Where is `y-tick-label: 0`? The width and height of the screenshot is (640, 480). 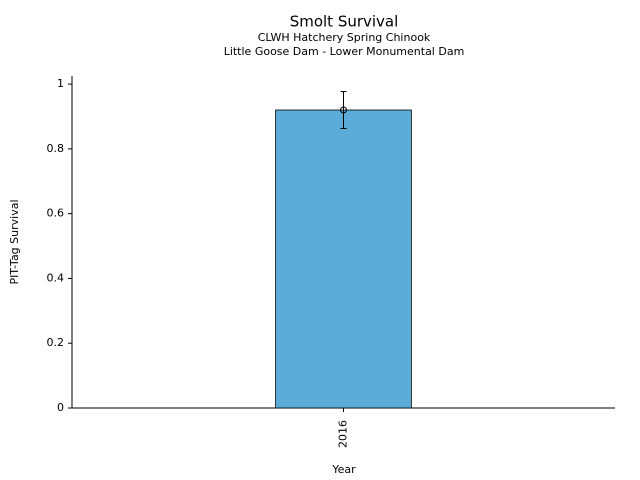 y-tick-label: 0 is located at coordinates (60, 407).